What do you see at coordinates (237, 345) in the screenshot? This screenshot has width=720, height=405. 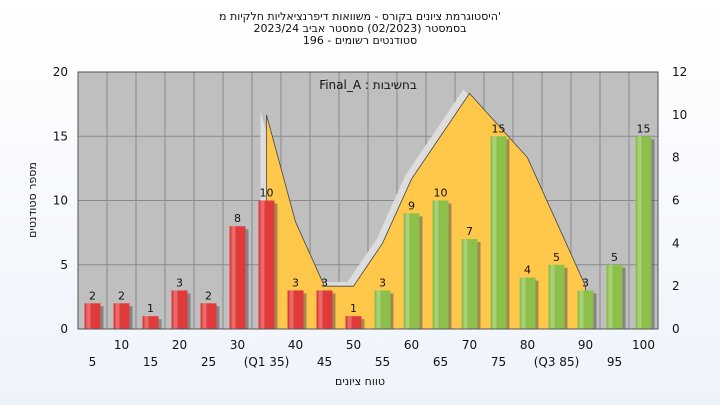 I see `x-tick-label: 30` at bounding box center [237, 345].